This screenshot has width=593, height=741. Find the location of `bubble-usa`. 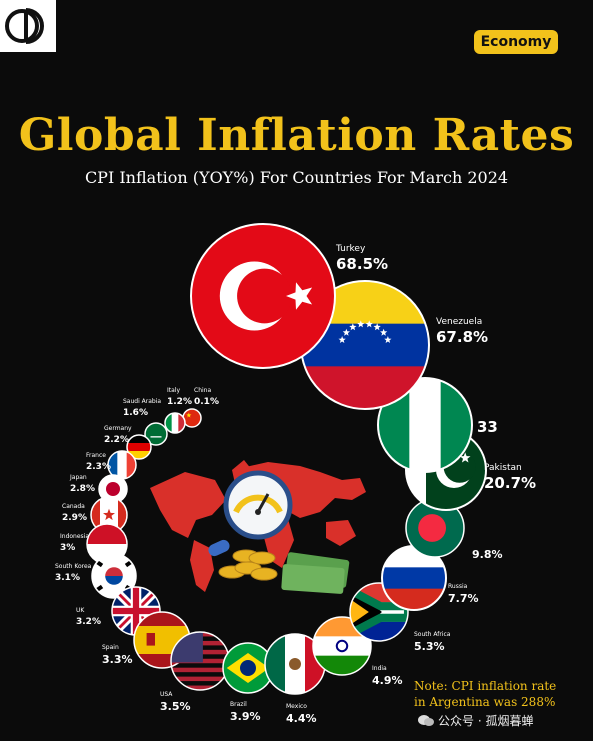

bubble-usa is located at coordinates (200, 661).